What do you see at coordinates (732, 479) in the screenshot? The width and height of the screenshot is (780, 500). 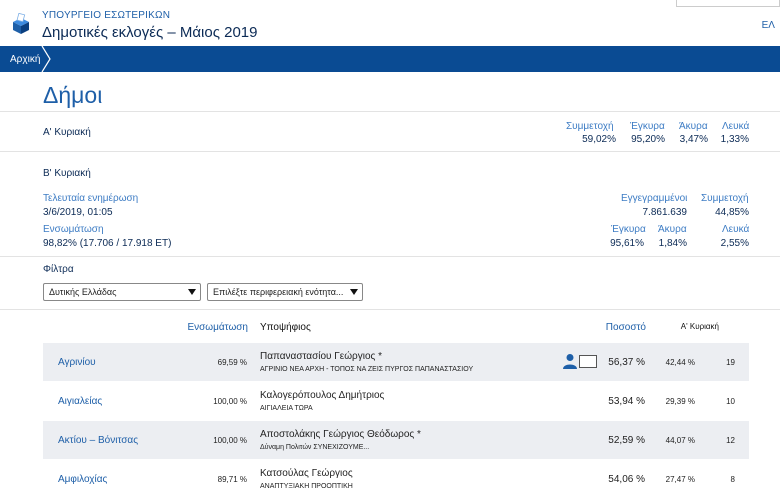 I see `rank-cell: 8` at bounding box center [732, 479].